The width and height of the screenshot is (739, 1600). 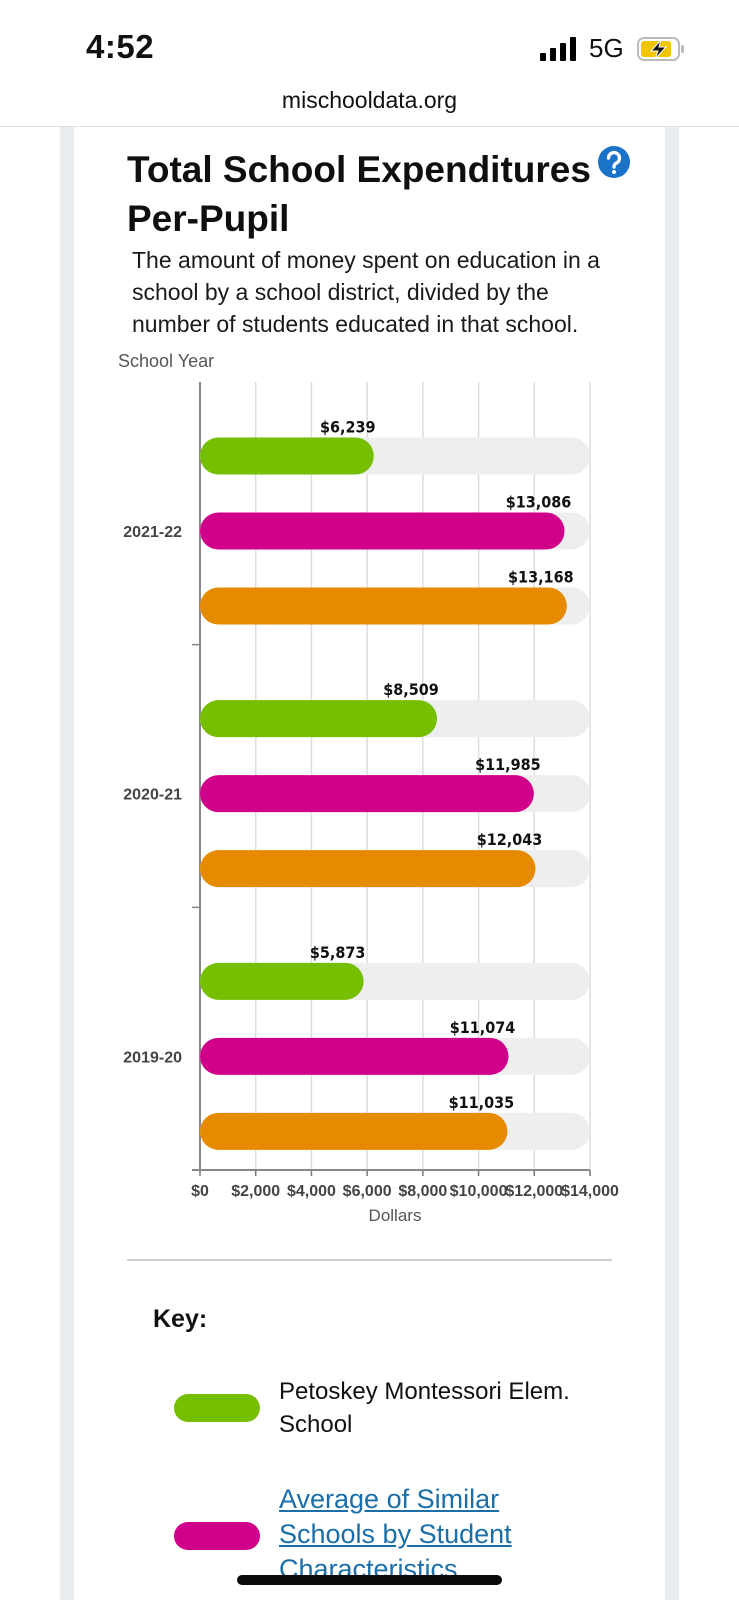 I want to click on card-title: Total School Expenditures Per-Pupil, so click(x=359, y=194).